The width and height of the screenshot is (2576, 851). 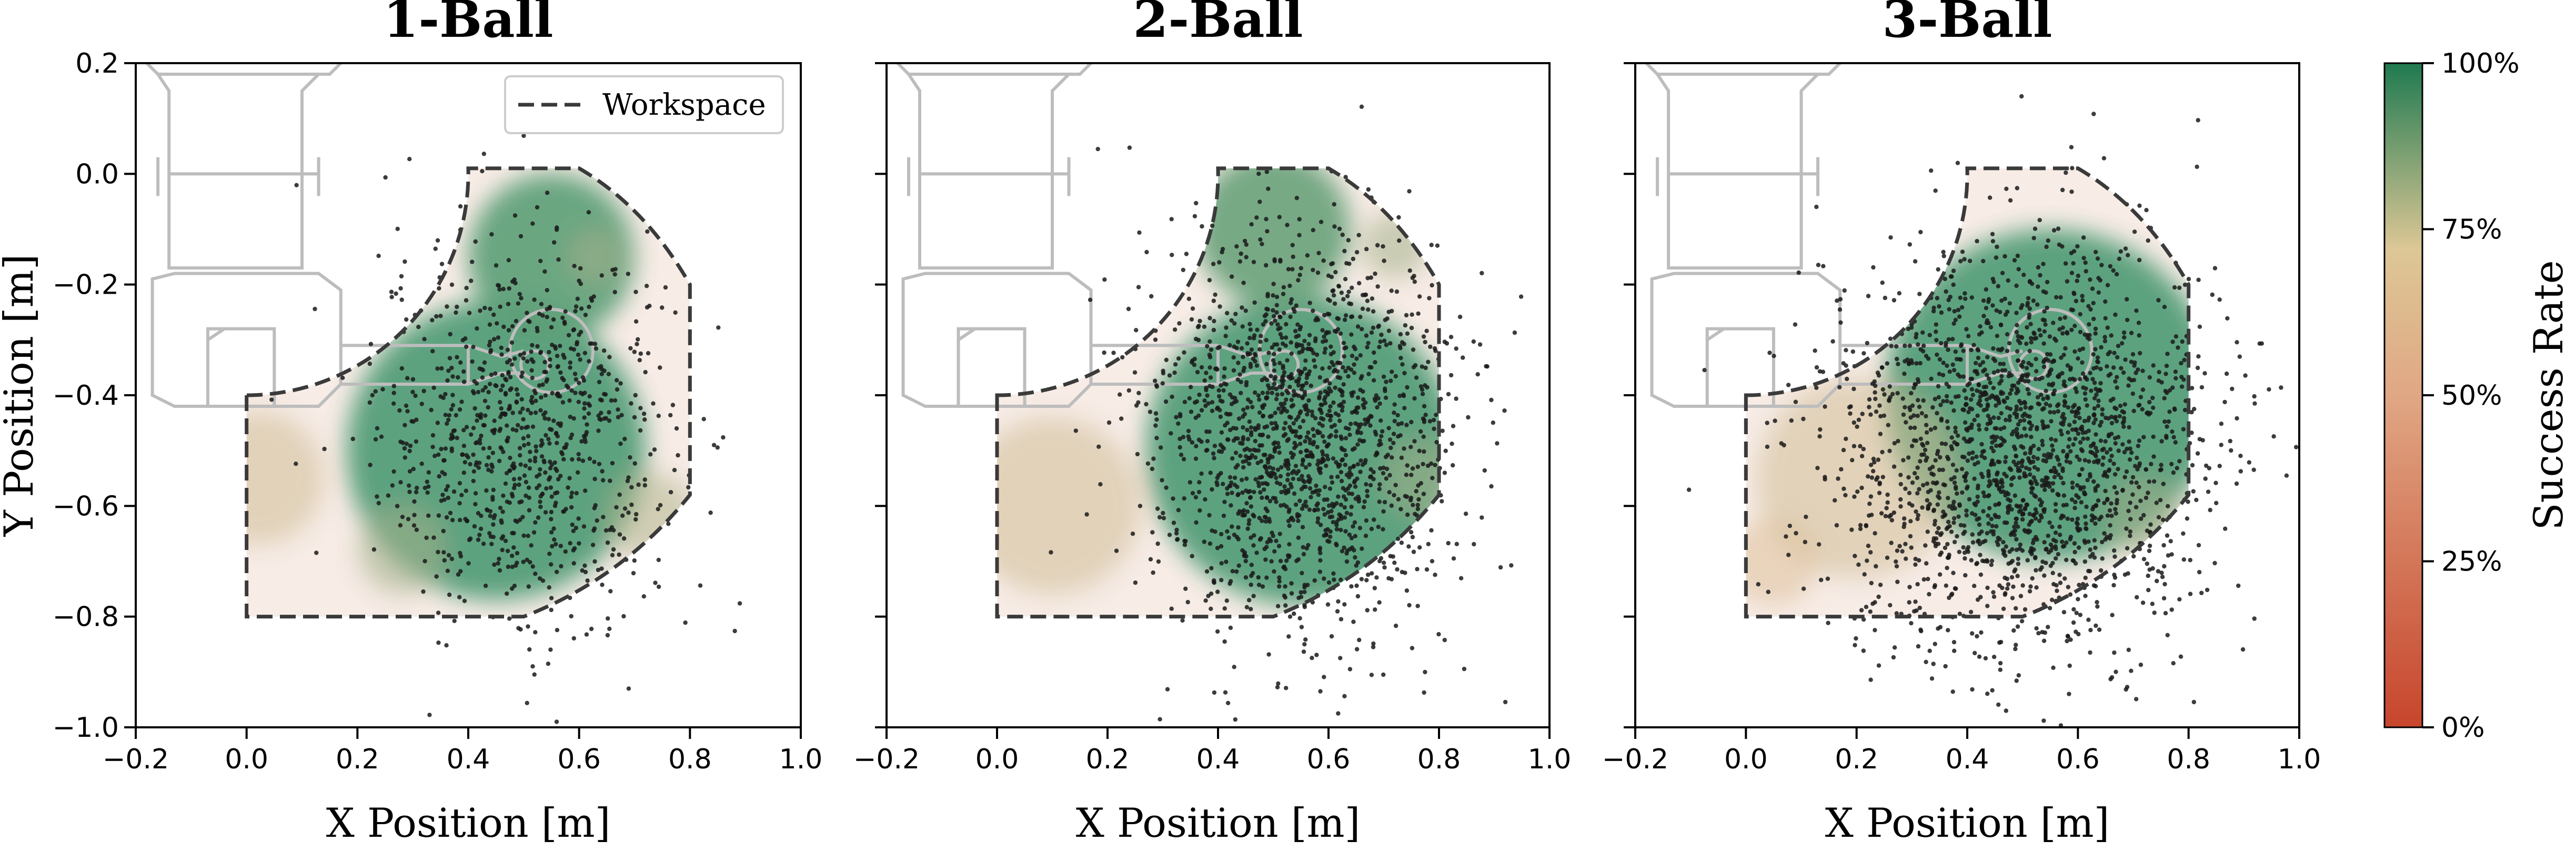 I want to click on success-region, so click(x=285, y=478).